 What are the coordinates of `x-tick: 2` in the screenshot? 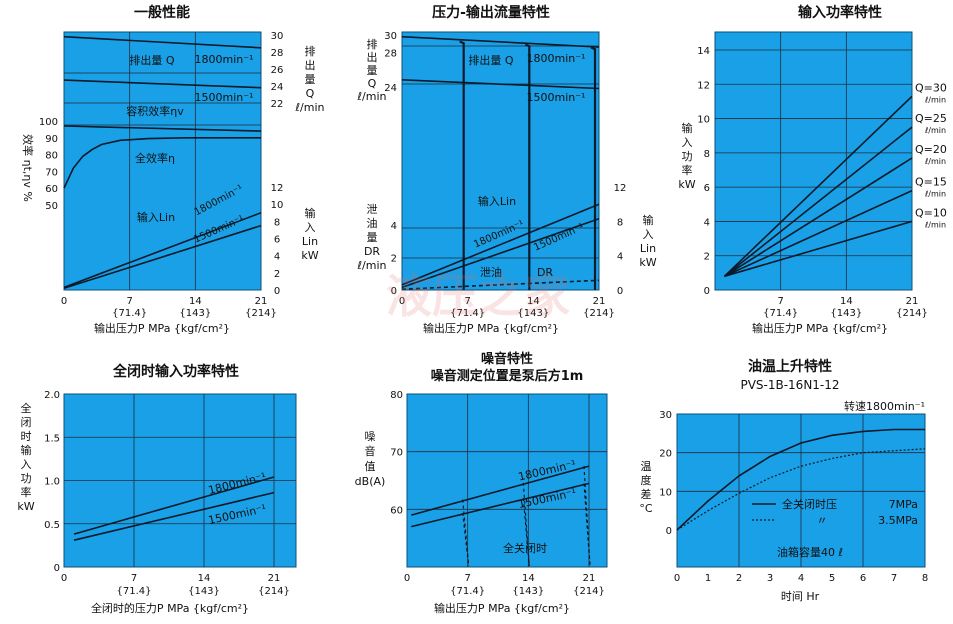 It's located at (739, 578).